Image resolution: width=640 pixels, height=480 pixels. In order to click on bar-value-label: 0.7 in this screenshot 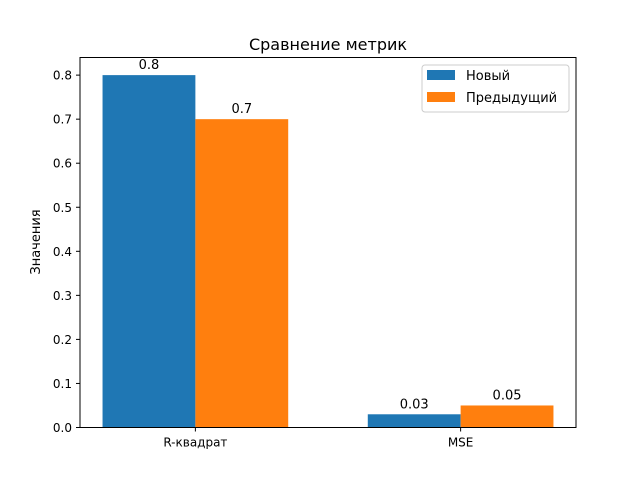, I will do `click(241, 109)`.